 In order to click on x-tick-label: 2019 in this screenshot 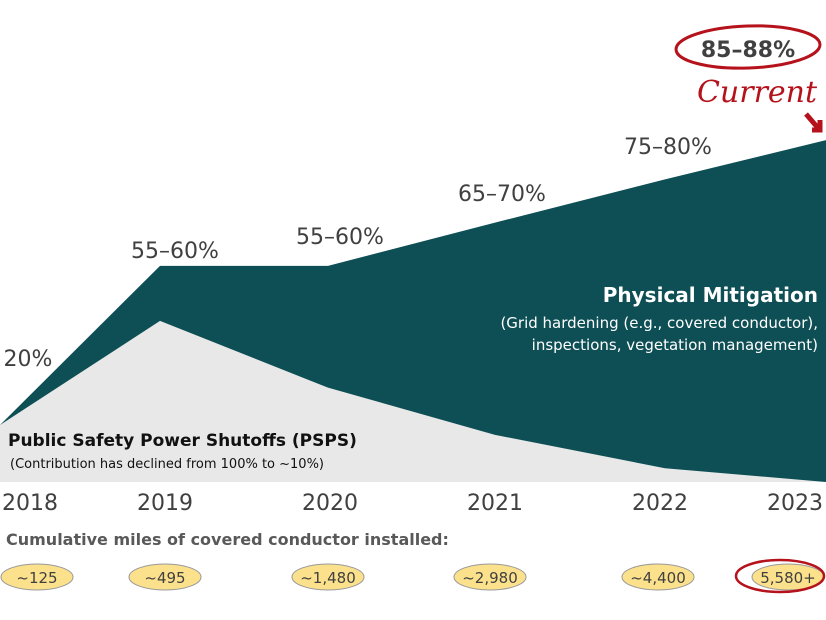, I will do `click(165, 503)`.